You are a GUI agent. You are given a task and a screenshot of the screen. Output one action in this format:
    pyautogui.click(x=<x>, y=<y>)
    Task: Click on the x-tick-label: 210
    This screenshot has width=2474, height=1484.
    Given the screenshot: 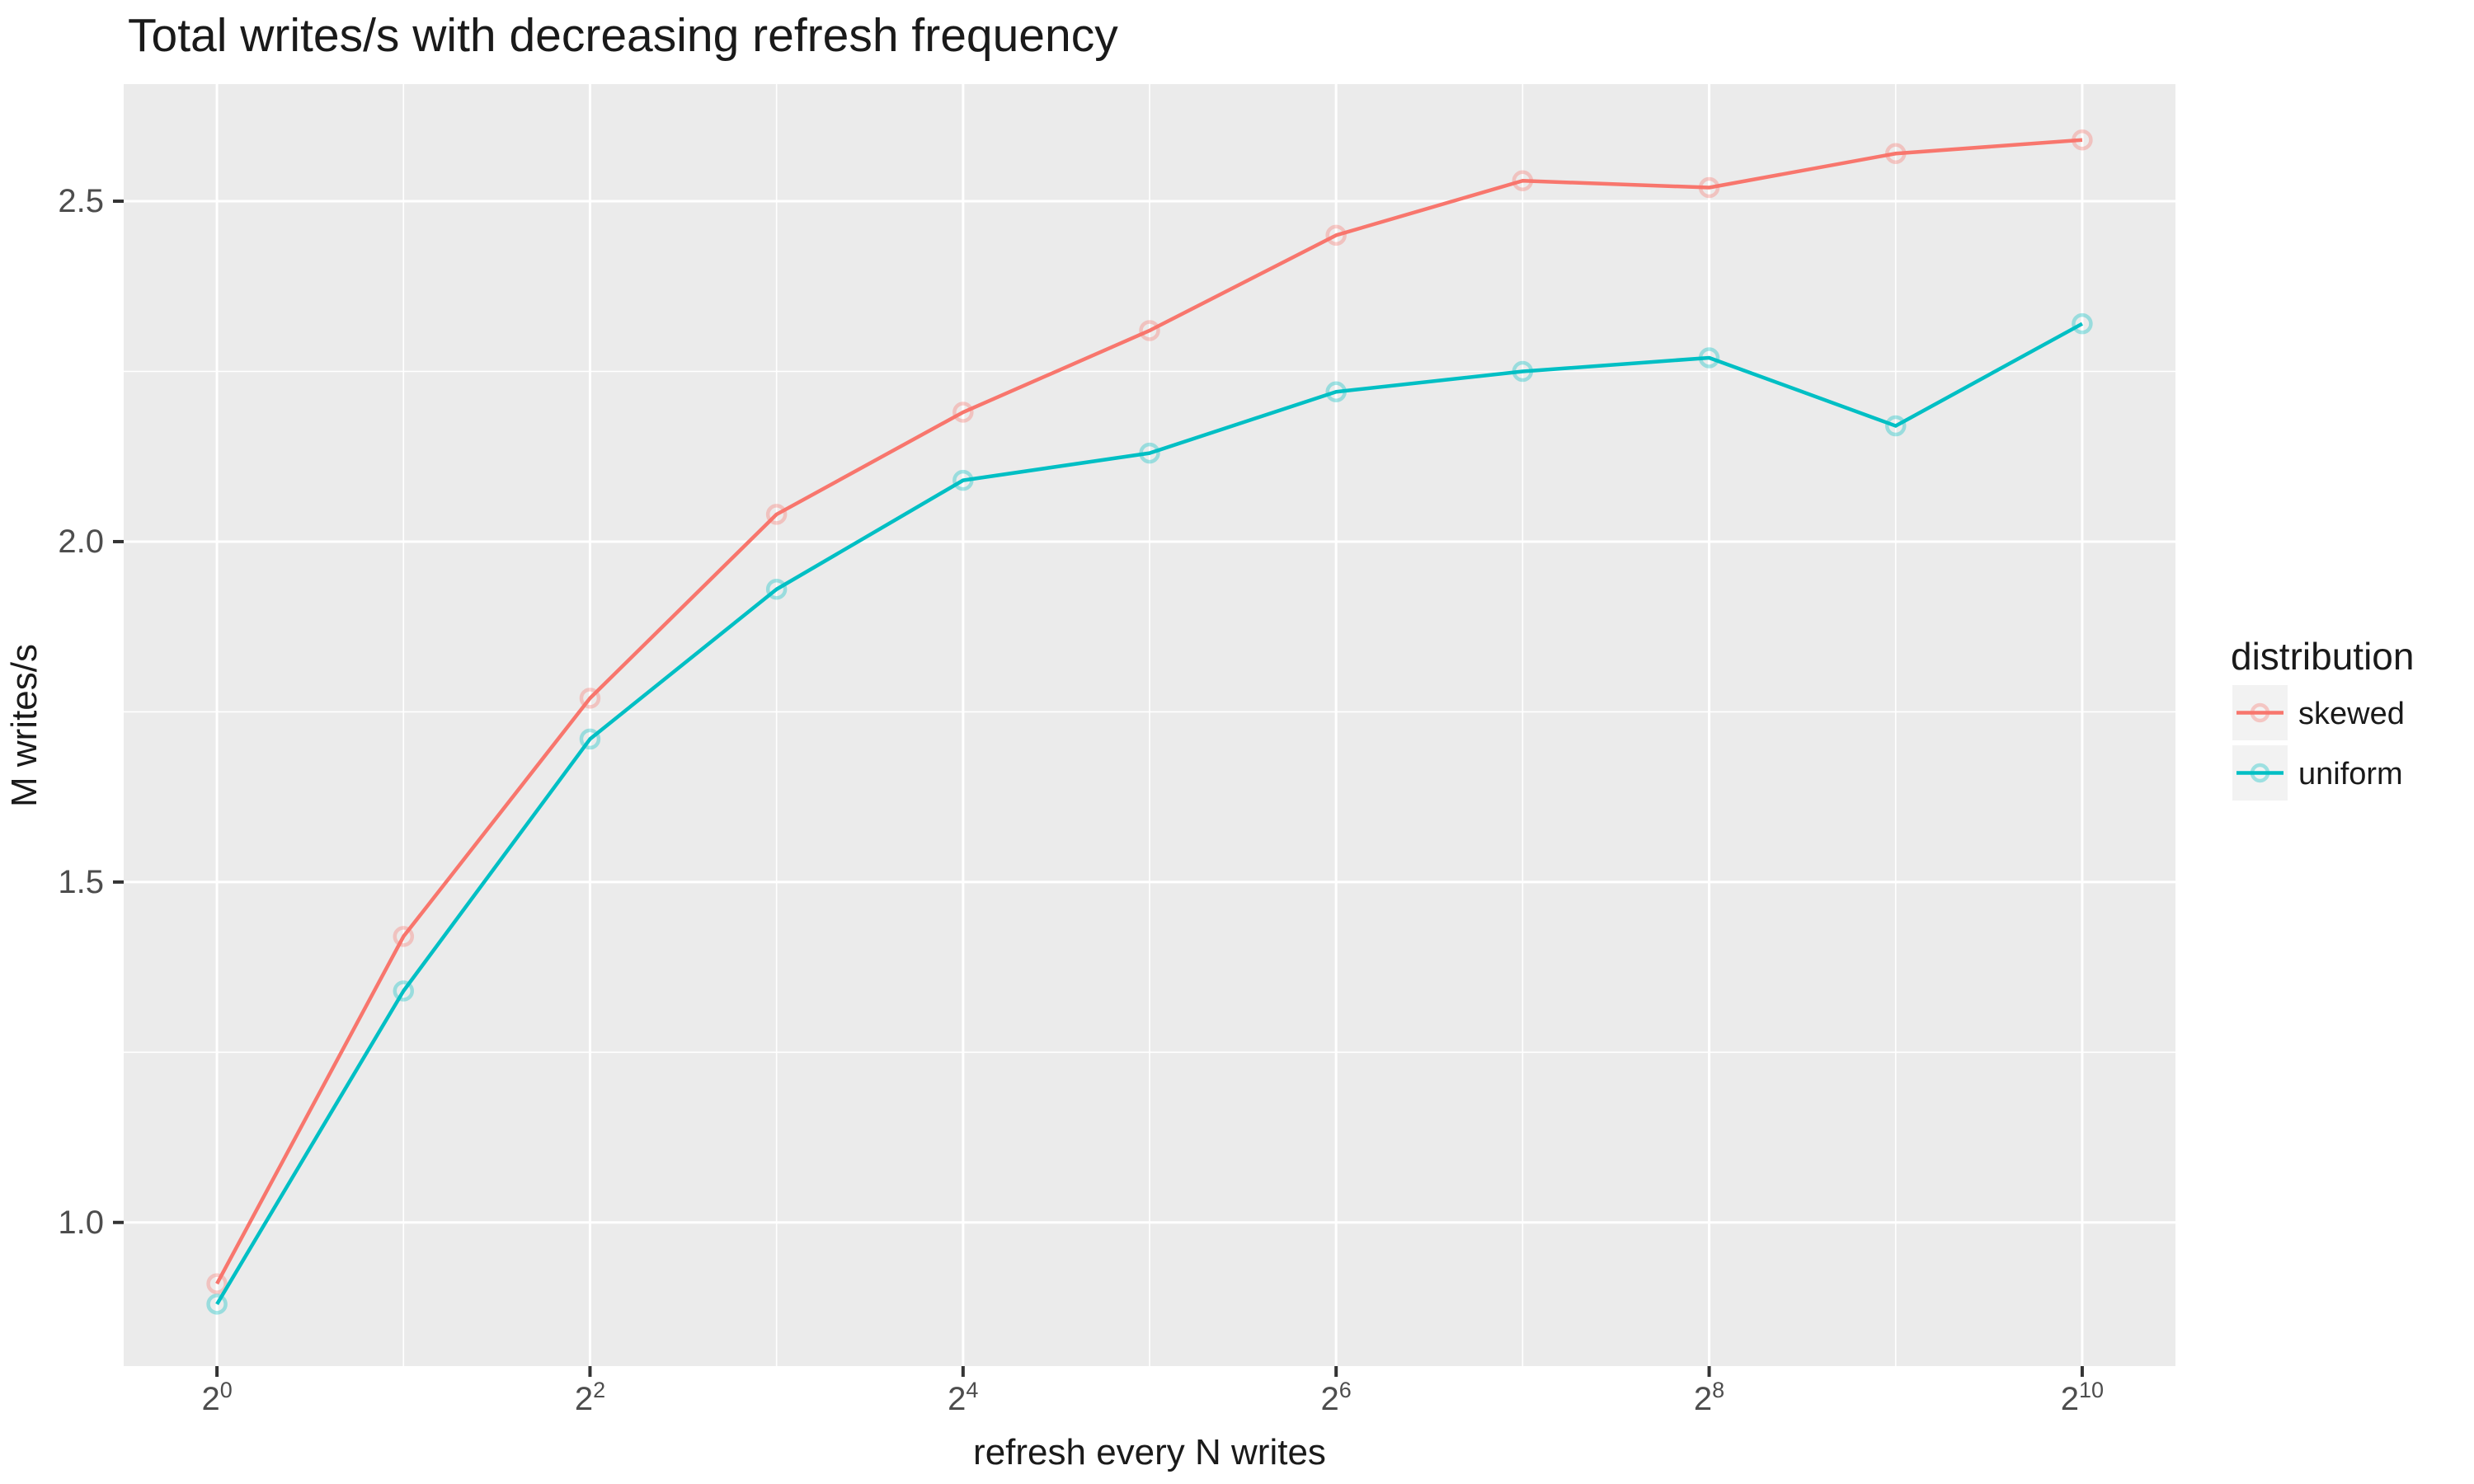 What is the action you would take?
    pyautogui.click(x=2082, y=1397)
    